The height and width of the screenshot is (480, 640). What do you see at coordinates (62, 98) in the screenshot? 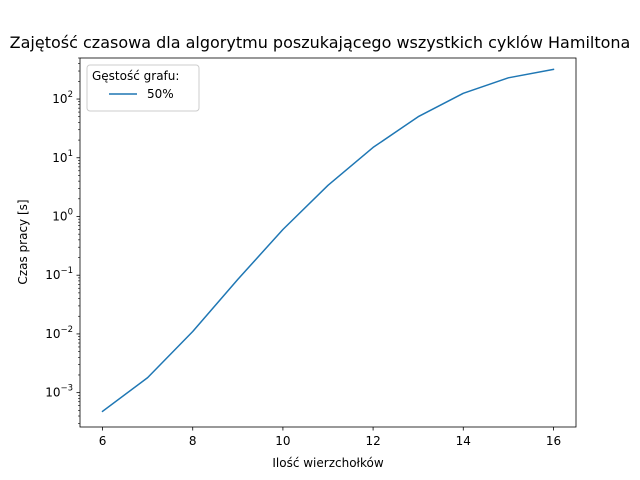
I see `y-tick-label: 10²` at bounding box center [62, 98].